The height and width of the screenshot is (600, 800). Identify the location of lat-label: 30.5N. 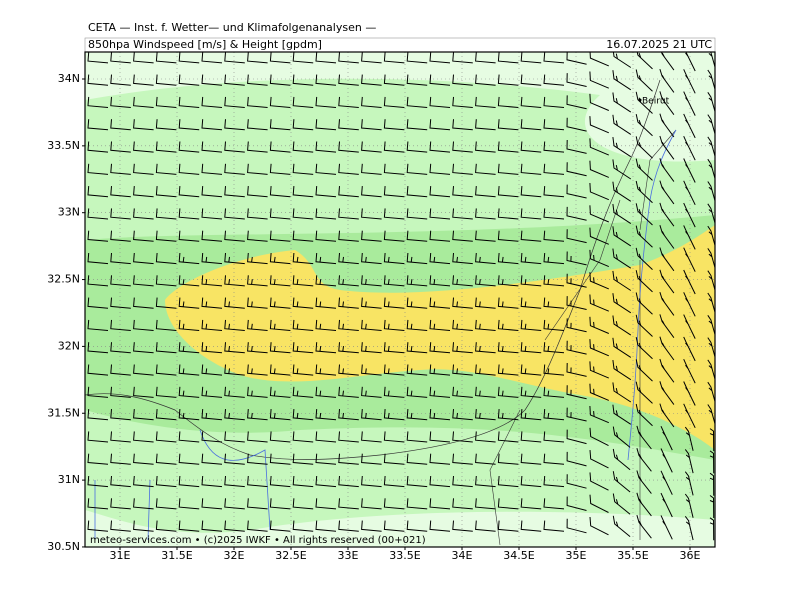
(63, 546).